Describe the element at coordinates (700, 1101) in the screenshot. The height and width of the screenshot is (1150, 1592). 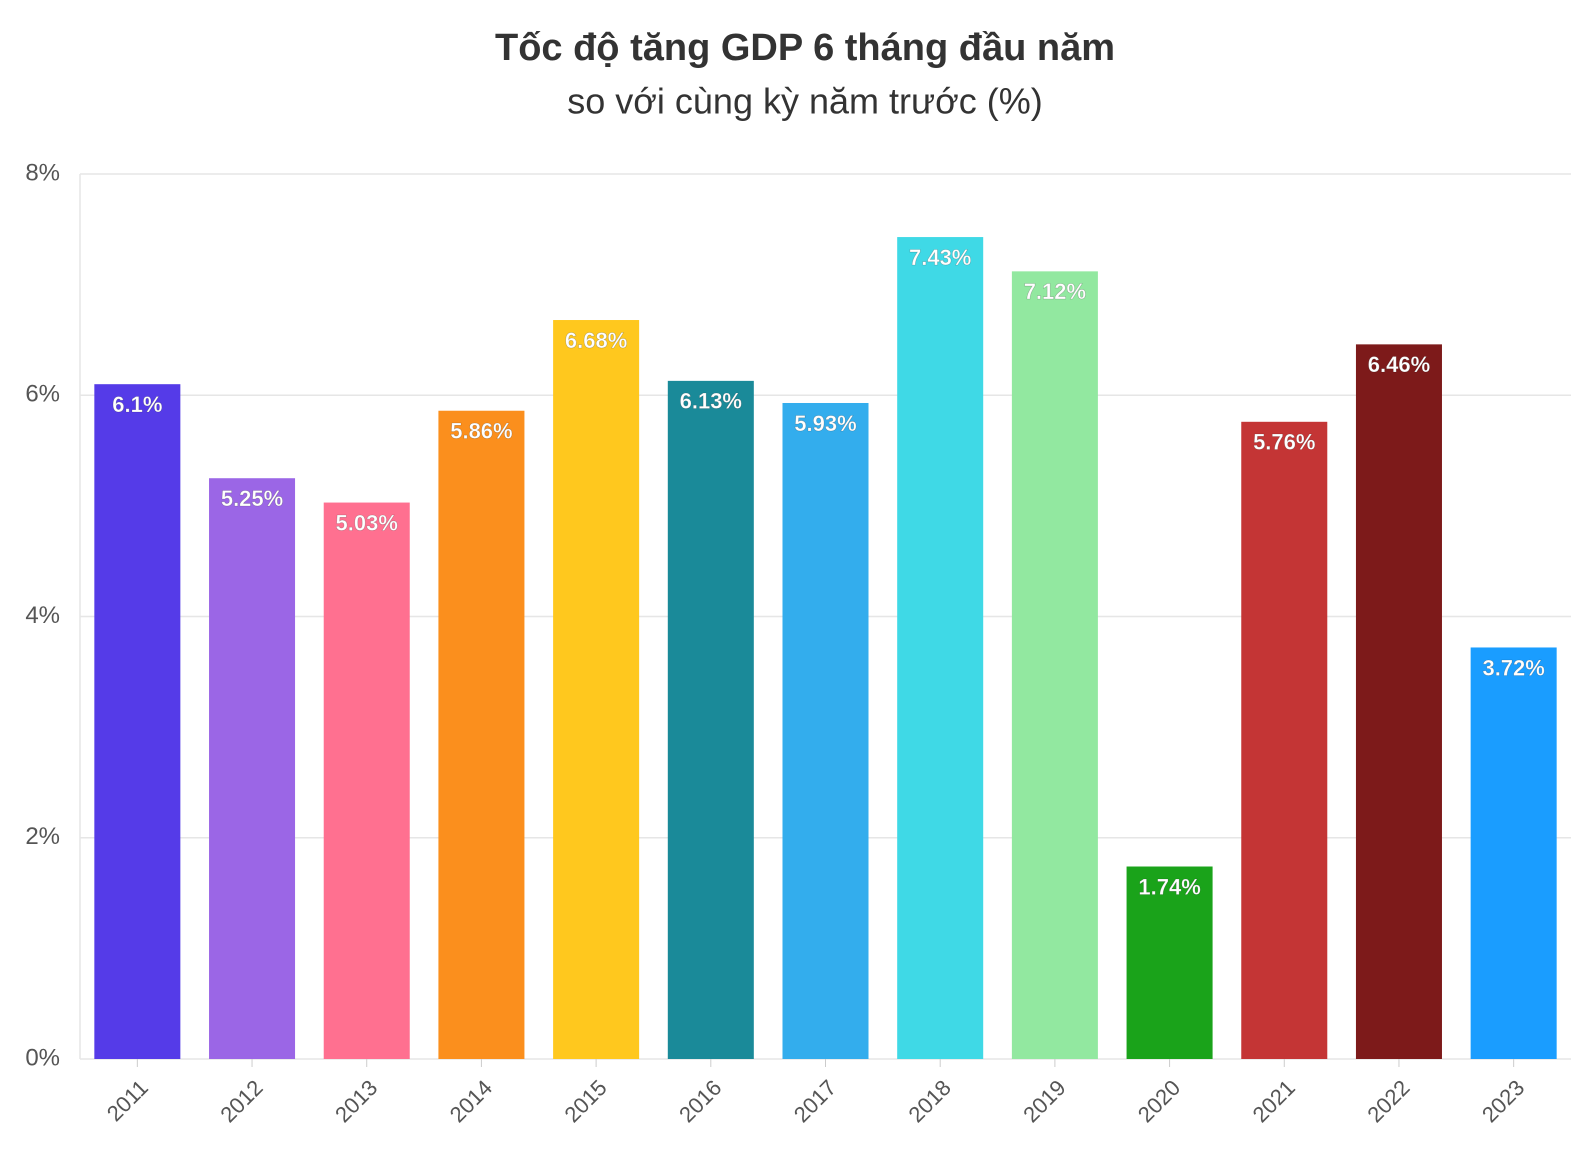
I see `x-tick-label: 2016` at that location.